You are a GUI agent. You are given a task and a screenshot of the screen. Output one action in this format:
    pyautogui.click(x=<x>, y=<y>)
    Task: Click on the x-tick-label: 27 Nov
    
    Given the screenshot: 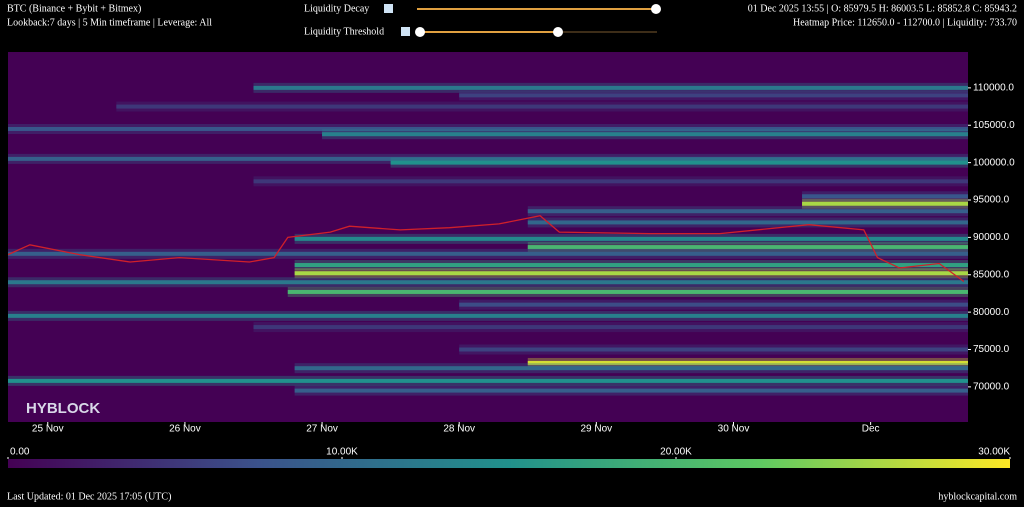 What is the action you would take?
    pyautogui.click(x=322, y=429)
    